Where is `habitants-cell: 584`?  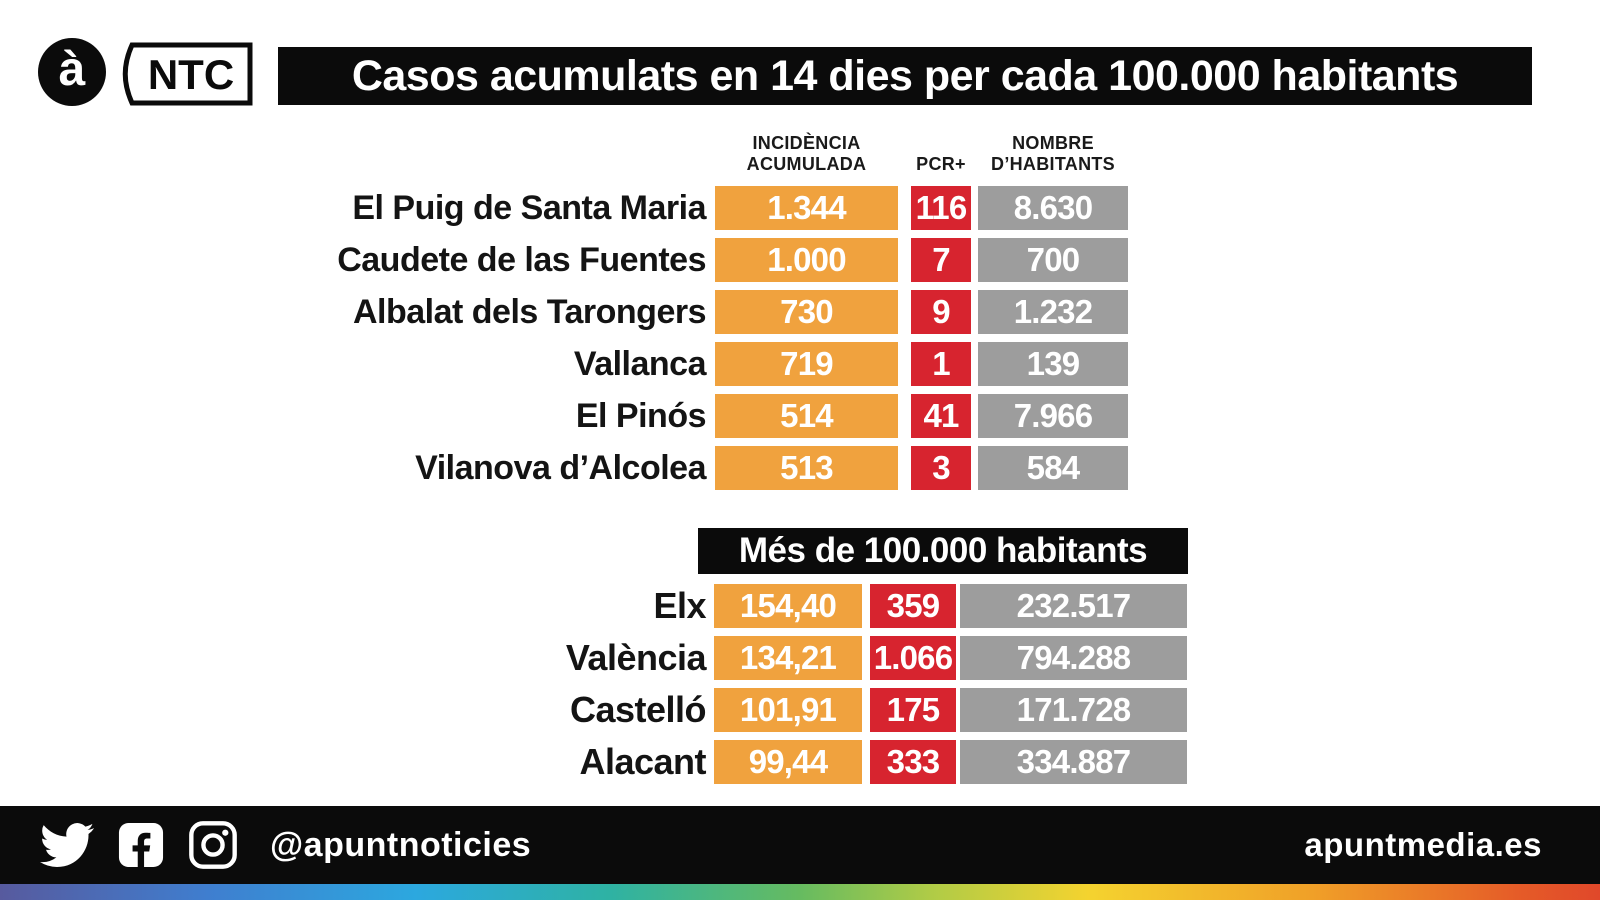 habitants-cell: 584 is located at coordinates (1053, 468).